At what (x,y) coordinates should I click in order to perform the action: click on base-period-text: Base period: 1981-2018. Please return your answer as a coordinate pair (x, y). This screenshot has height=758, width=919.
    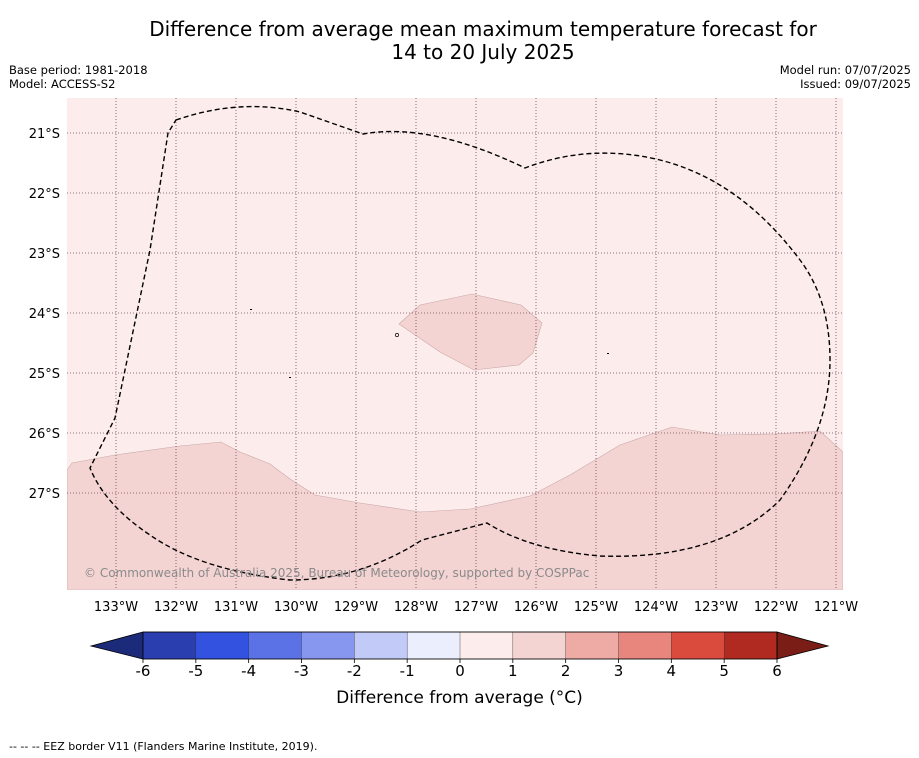
    Looking at the image, I should click on (78, 70).